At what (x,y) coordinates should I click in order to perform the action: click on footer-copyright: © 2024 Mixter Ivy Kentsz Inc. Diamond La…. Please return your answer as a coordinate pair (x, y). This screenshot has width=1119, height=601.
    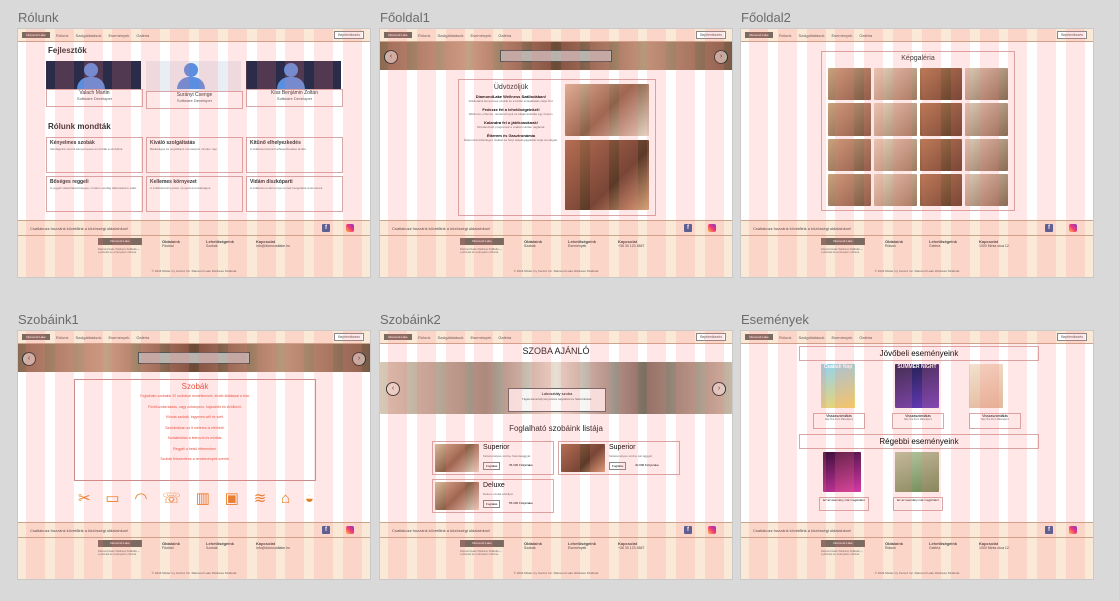
    Looking at the image, I should click on (194, 573).